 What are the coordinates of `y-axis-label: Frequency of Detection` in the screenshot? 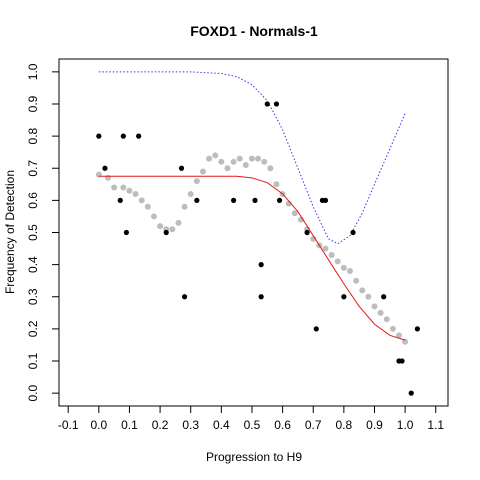 It's located at (10, 232).